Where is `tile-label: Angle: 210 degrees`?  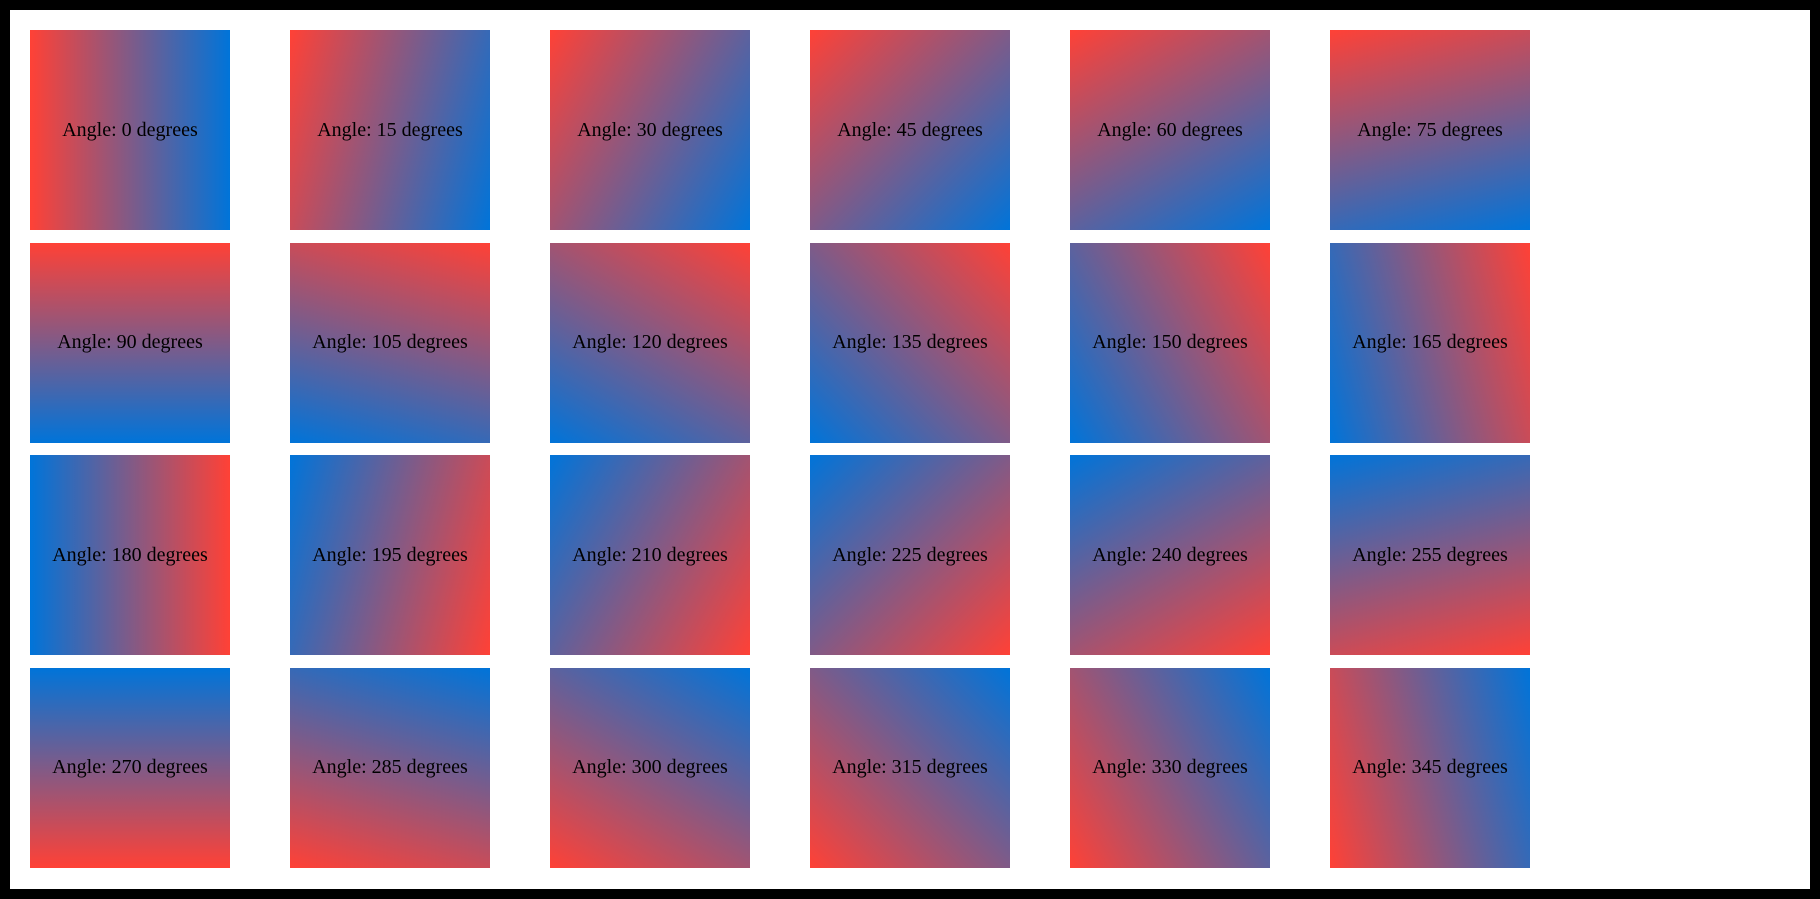 tile-label: Angle: 210 degrees is located at coordinates (650, 554).